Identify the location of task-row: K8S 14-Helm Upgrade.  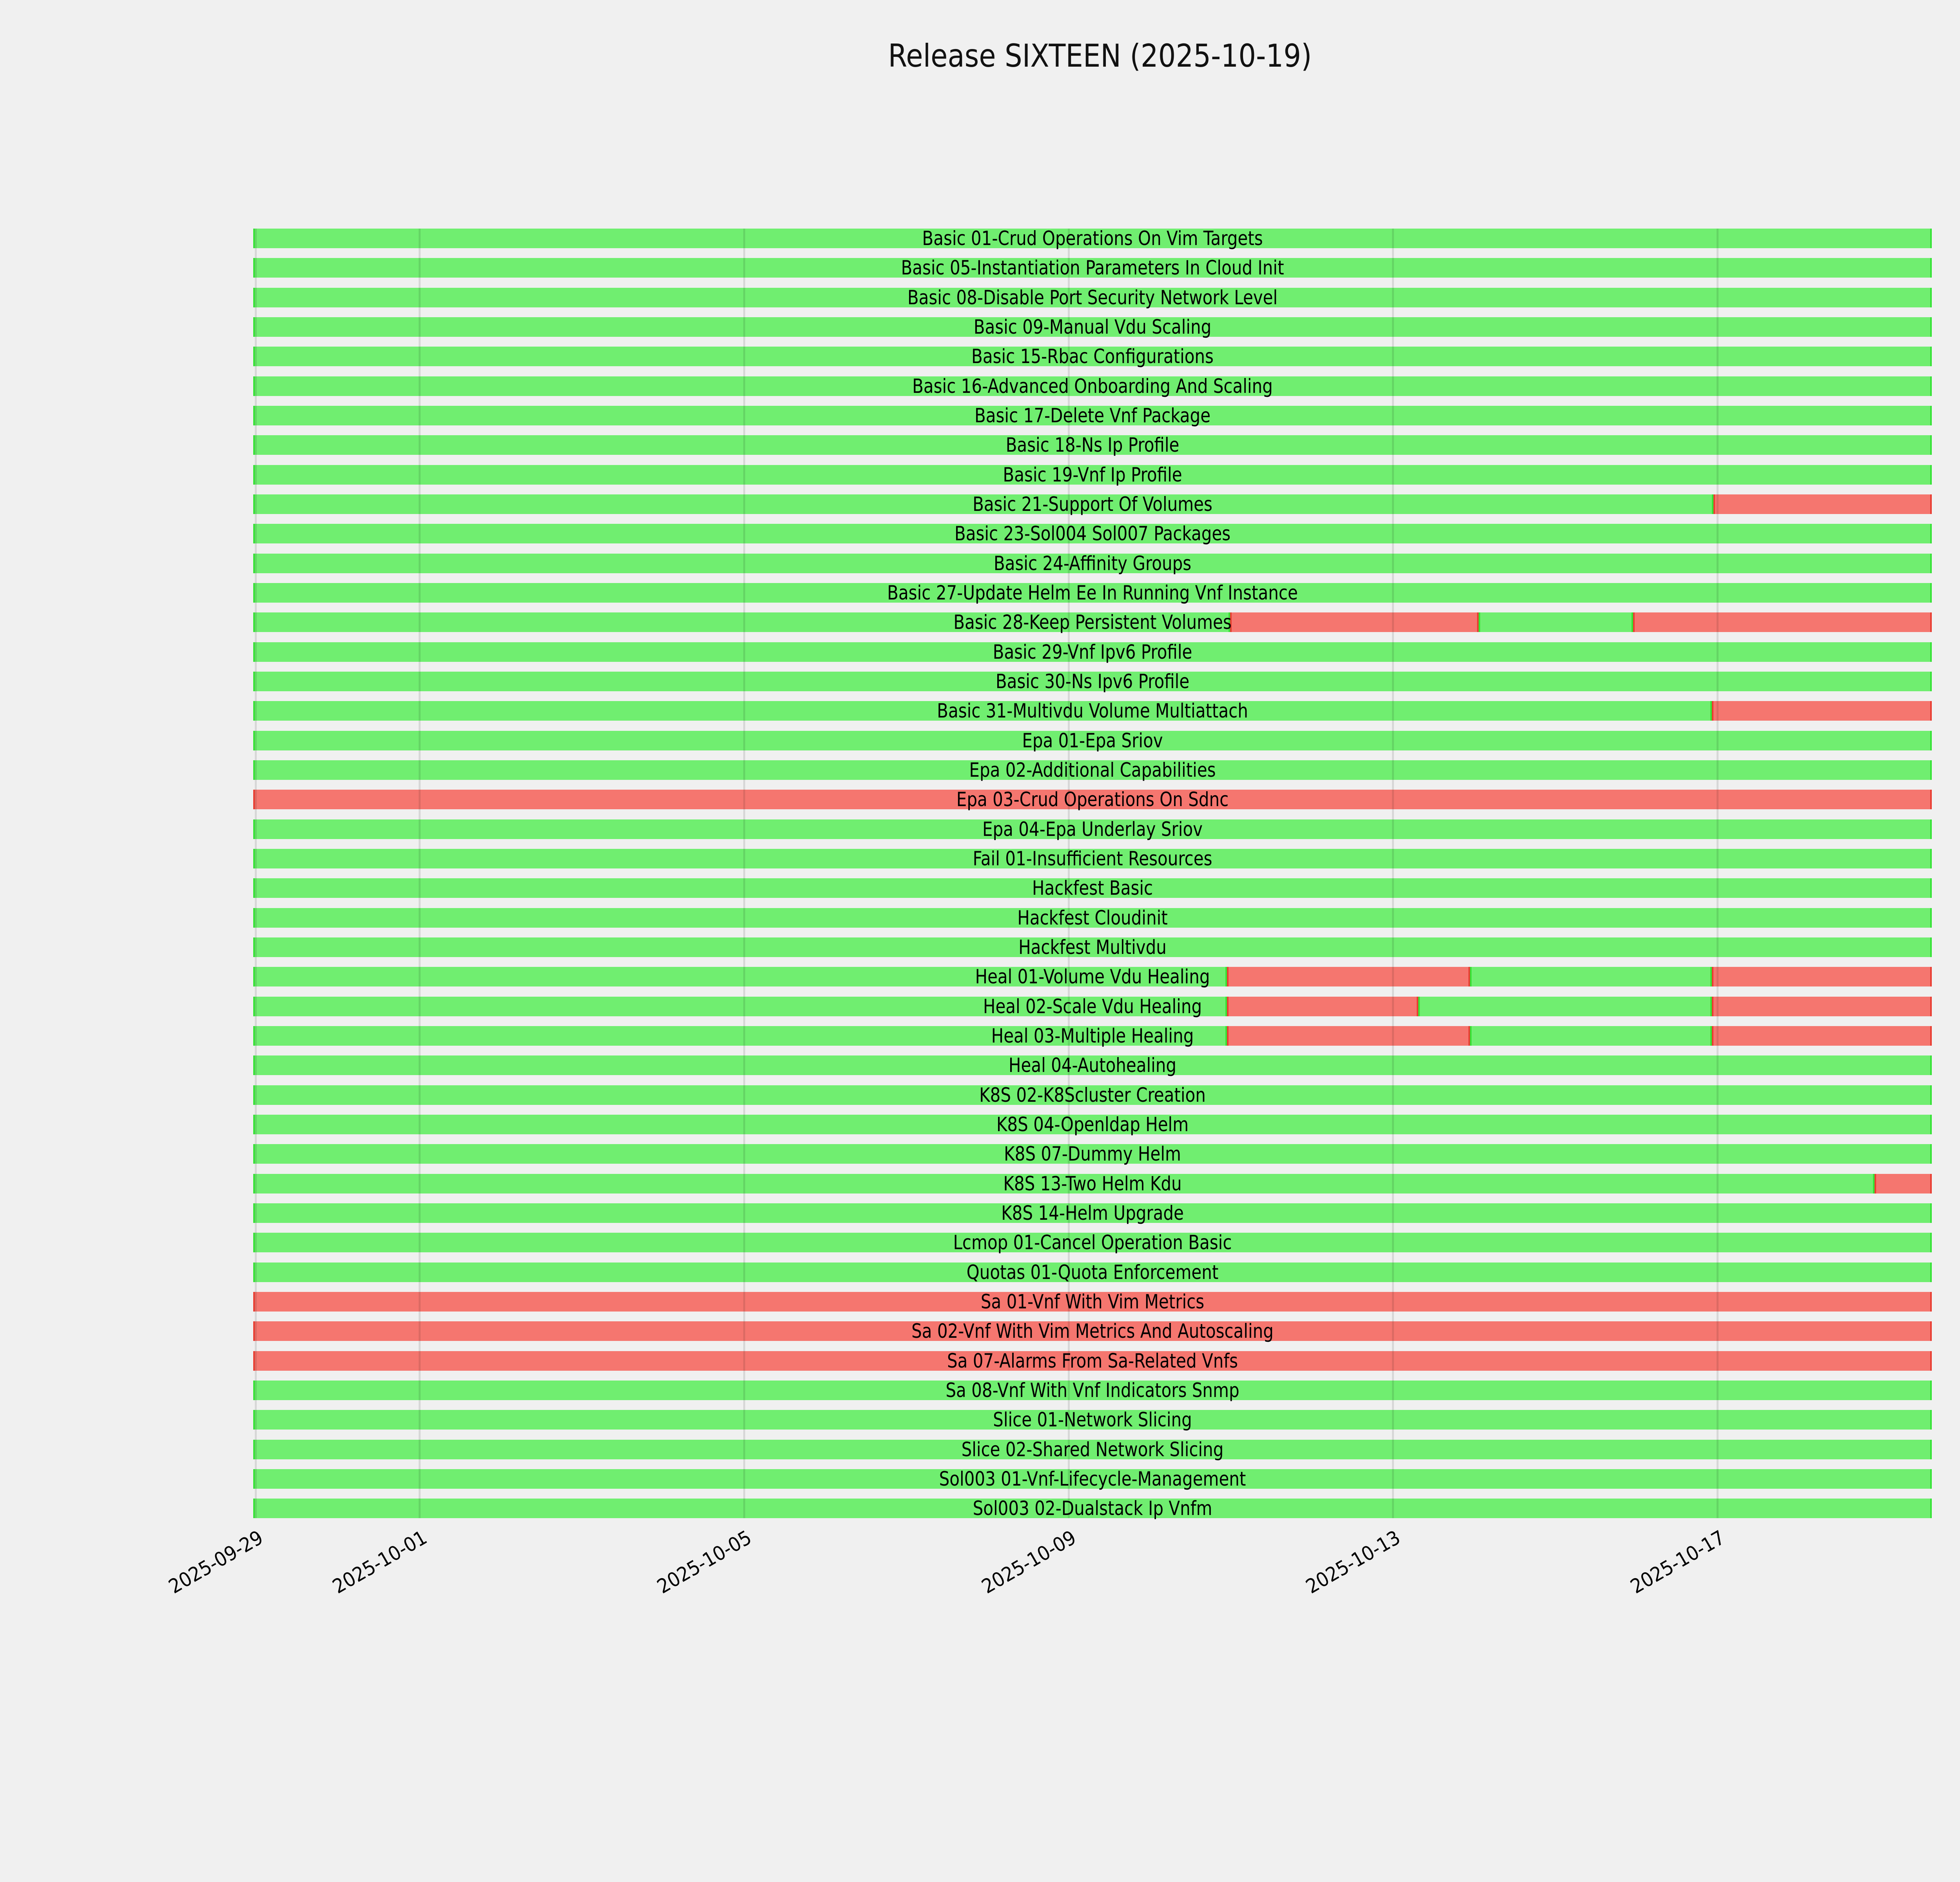
(1092, 1213).